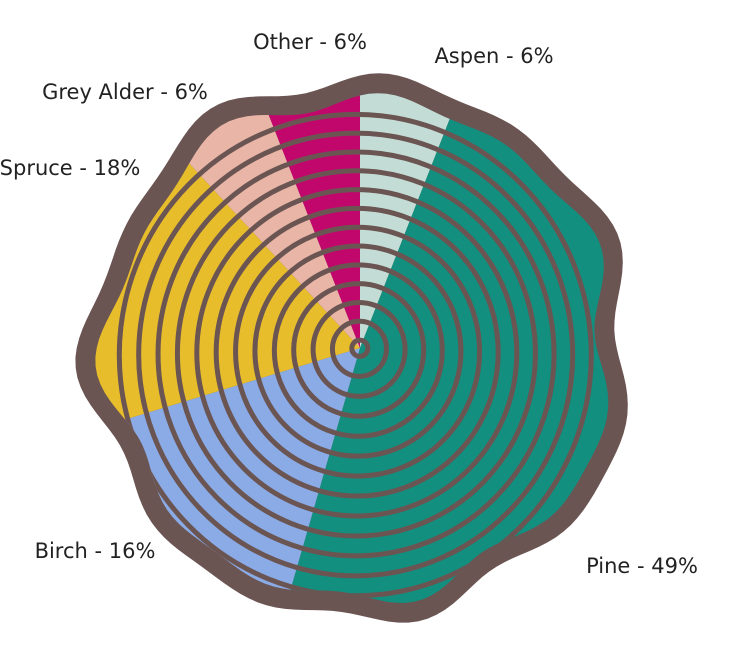 This screenshot has height=656, width=738. I want to click on data-label: Birch - 16%, so click(95, 551).